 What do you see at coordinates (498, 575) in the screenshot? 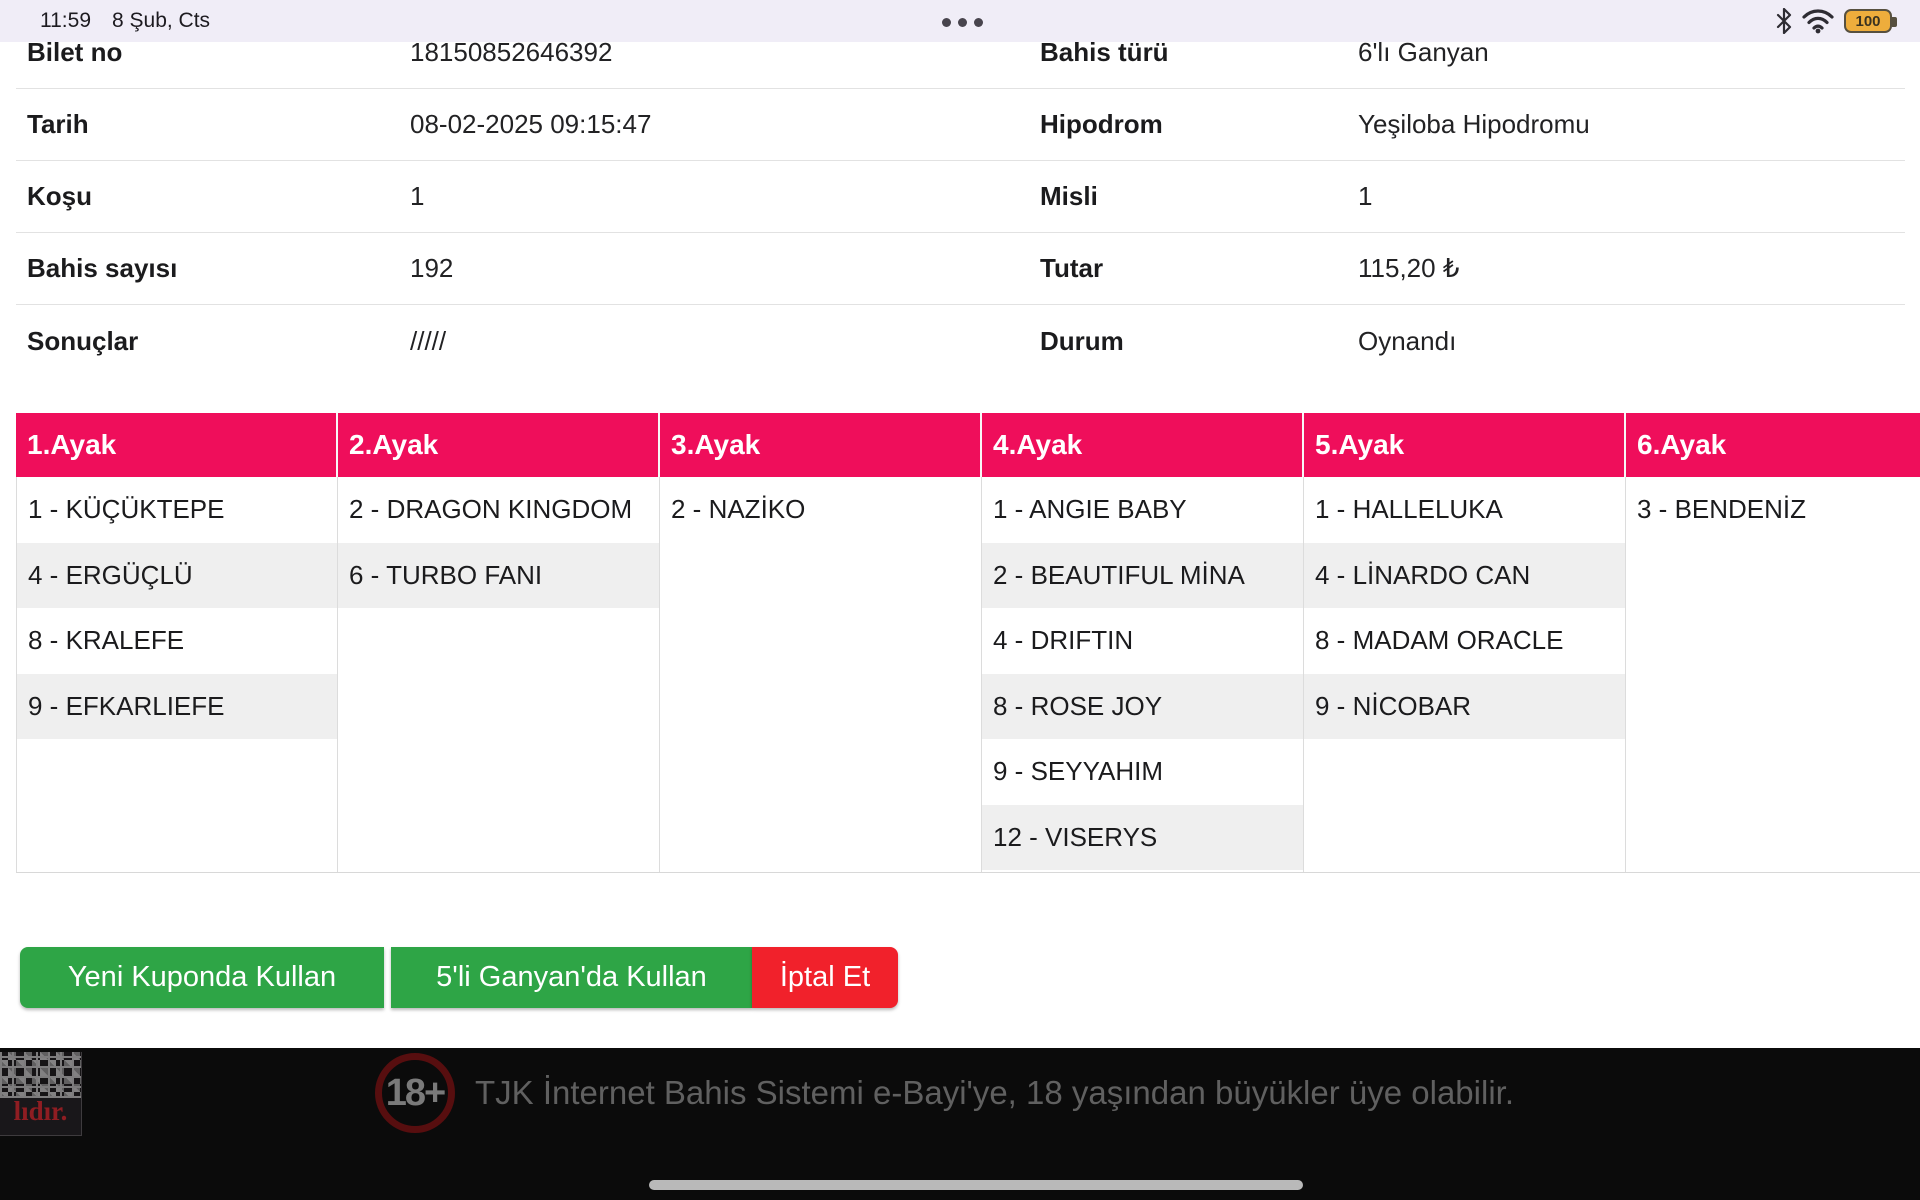
I see `horse-cell: 6 - TURBO FANI` at bounding box center [498, 575].